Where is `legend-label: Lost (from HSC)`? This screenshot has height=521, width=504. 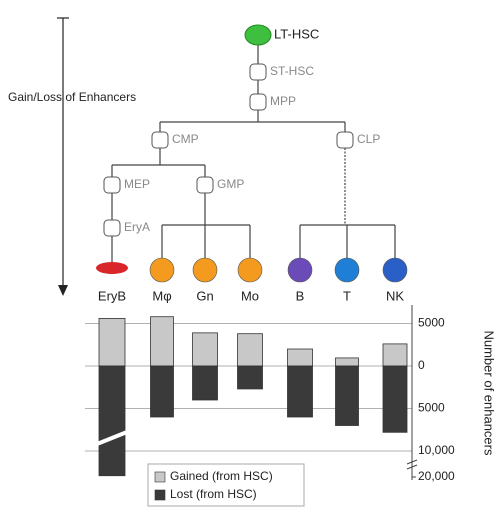
legend-label: Lost (from HSC) is located at coordinates (213, 494).